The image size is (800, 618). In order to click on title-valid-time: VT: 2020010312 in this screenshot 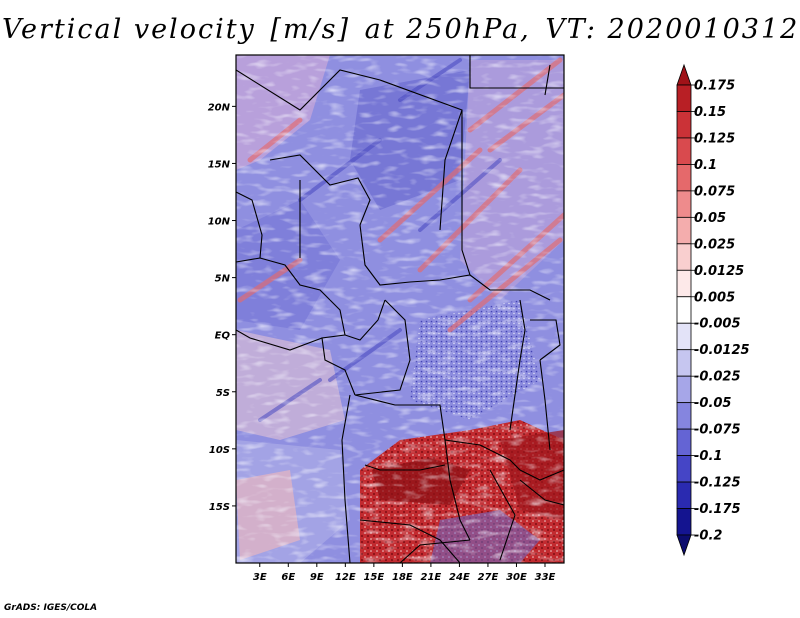, I will do `click(672, 29)`.